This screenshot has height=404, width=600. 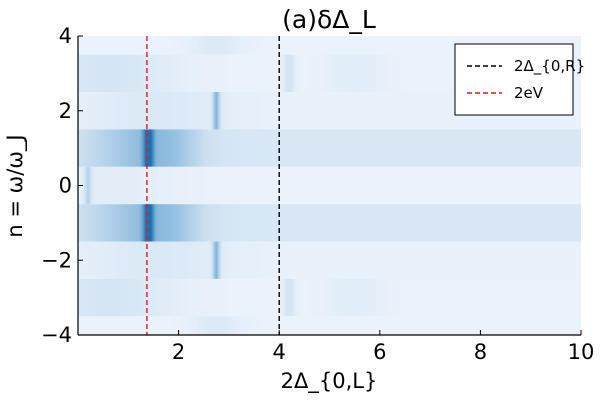 I want to click on y-tick-label: 0, so click(x=65, y=186).